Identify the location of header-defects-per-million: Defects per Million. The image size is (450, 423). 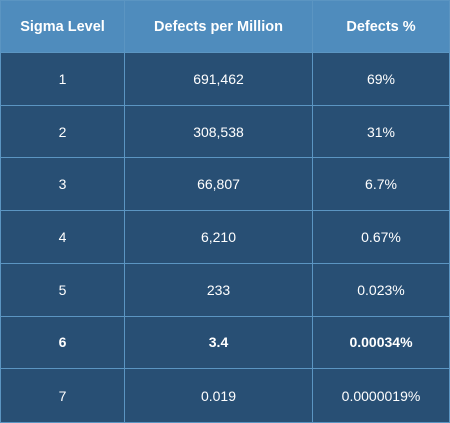
(219, 27).